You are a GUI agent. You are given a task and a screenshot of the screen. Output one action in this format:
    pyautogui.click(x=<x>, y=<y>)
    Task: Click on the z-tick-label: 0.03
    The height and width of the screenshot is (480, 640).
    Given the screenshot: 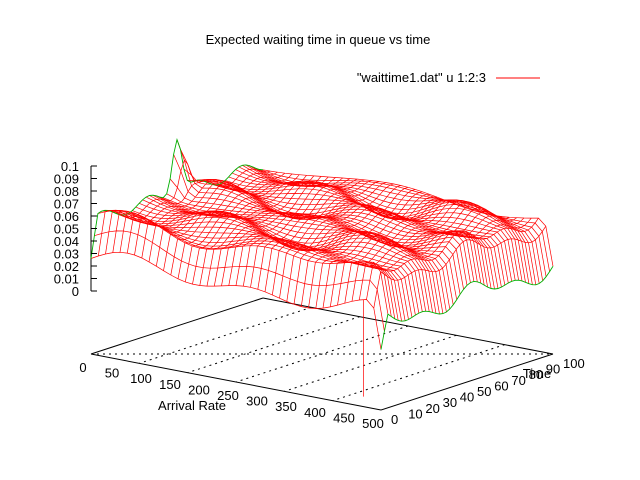 What is the action you would take?
    pyautogui.click(x=66, y=254)
    